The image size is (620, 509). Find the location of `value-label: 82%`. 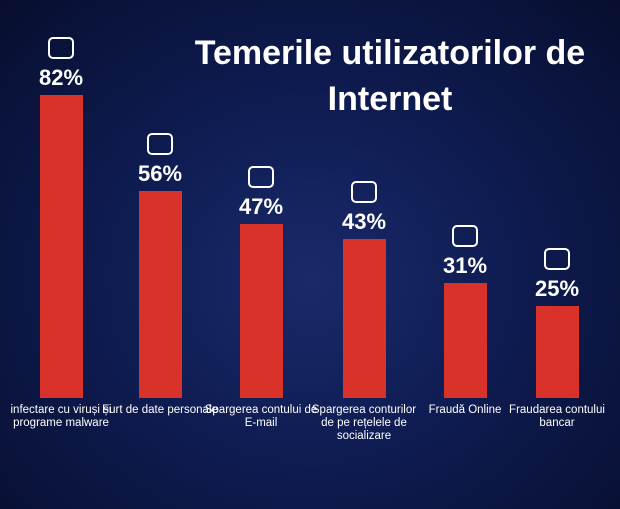

value-label: 82% is located at coordinates (61, 77).